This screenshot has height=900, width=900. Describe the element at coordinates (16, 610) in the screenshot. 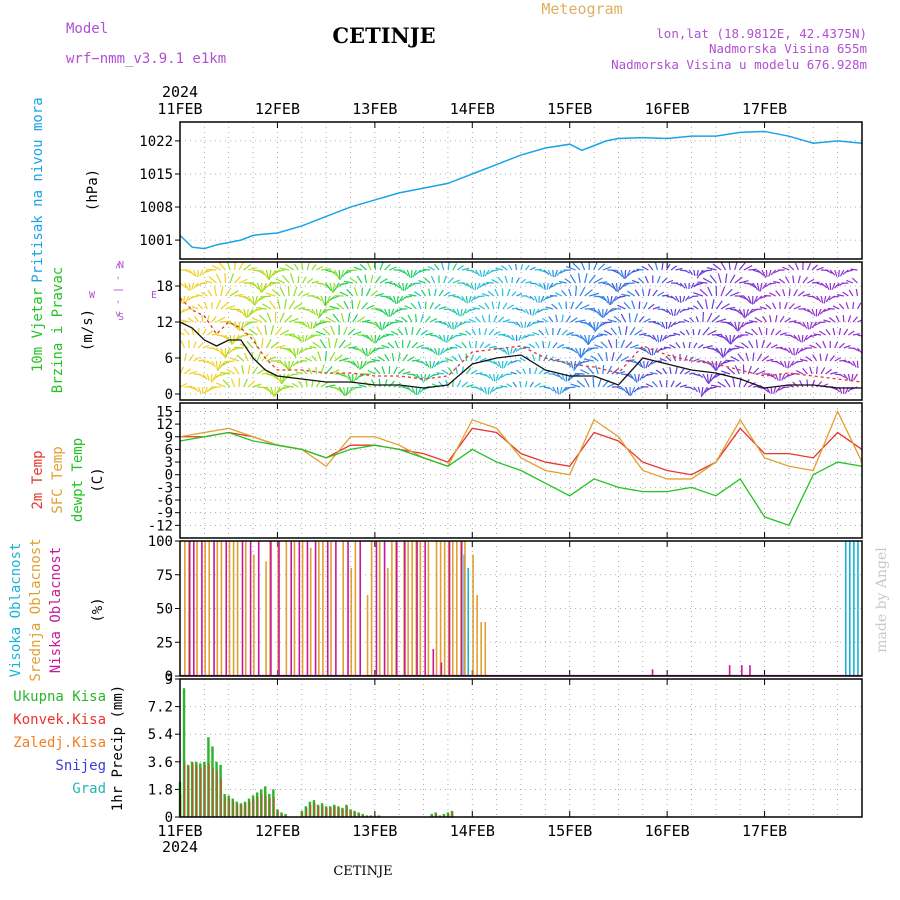

I see `cloud-high-label: Visoka Oblacnost` at that location.